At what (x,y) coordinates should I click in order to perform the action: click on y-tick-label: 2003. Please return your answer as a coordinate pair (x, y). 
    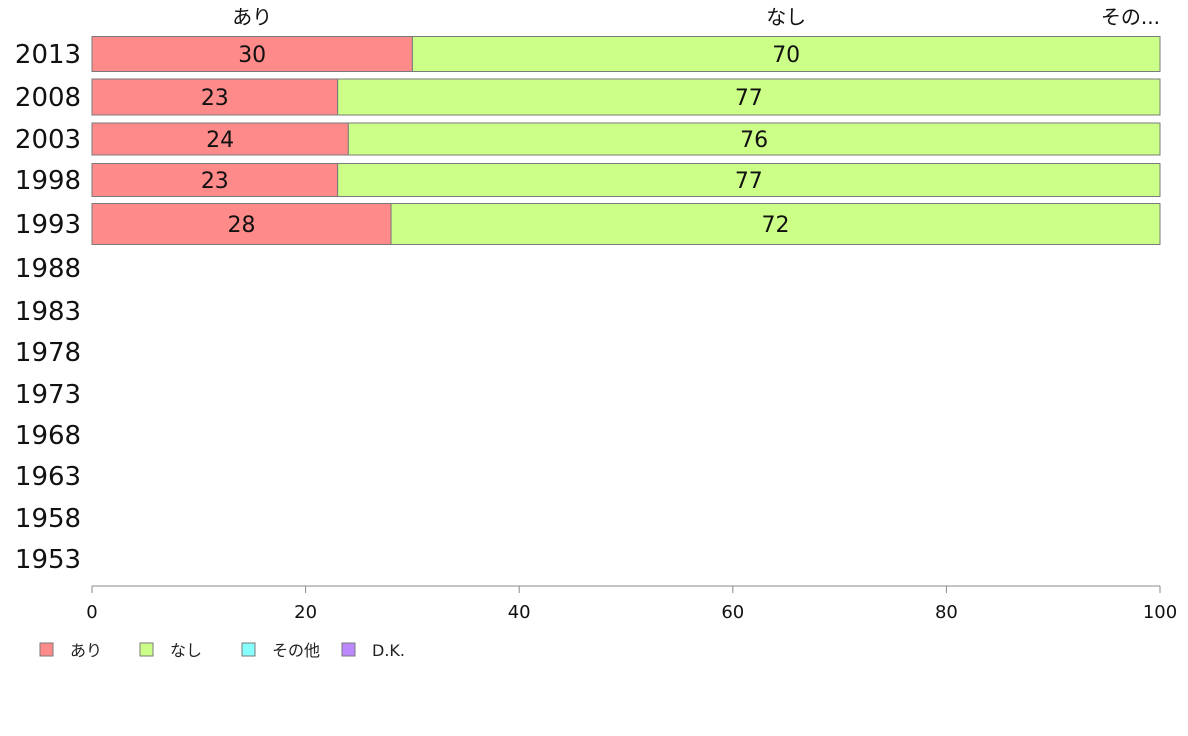
    Looking at the image, I should click on (48, 140).